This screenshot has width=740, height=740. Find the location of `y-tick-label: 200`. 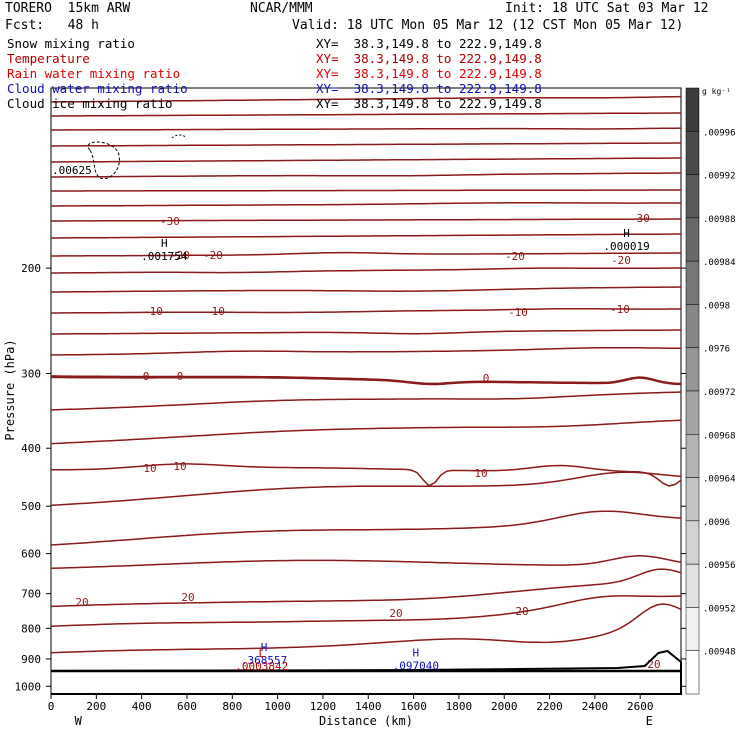

y-tick-label: 200 is located at coordinates (31, 268).